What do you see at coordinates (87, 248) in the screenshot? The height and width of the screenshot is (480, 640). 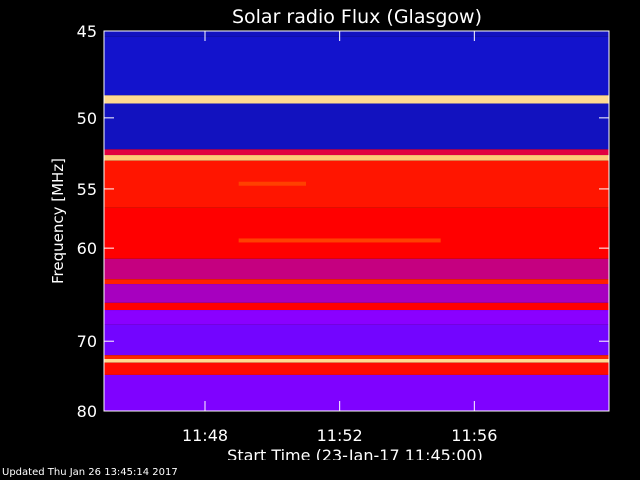 I see `y-tick-label: 60` at bounding box center [87, 248].